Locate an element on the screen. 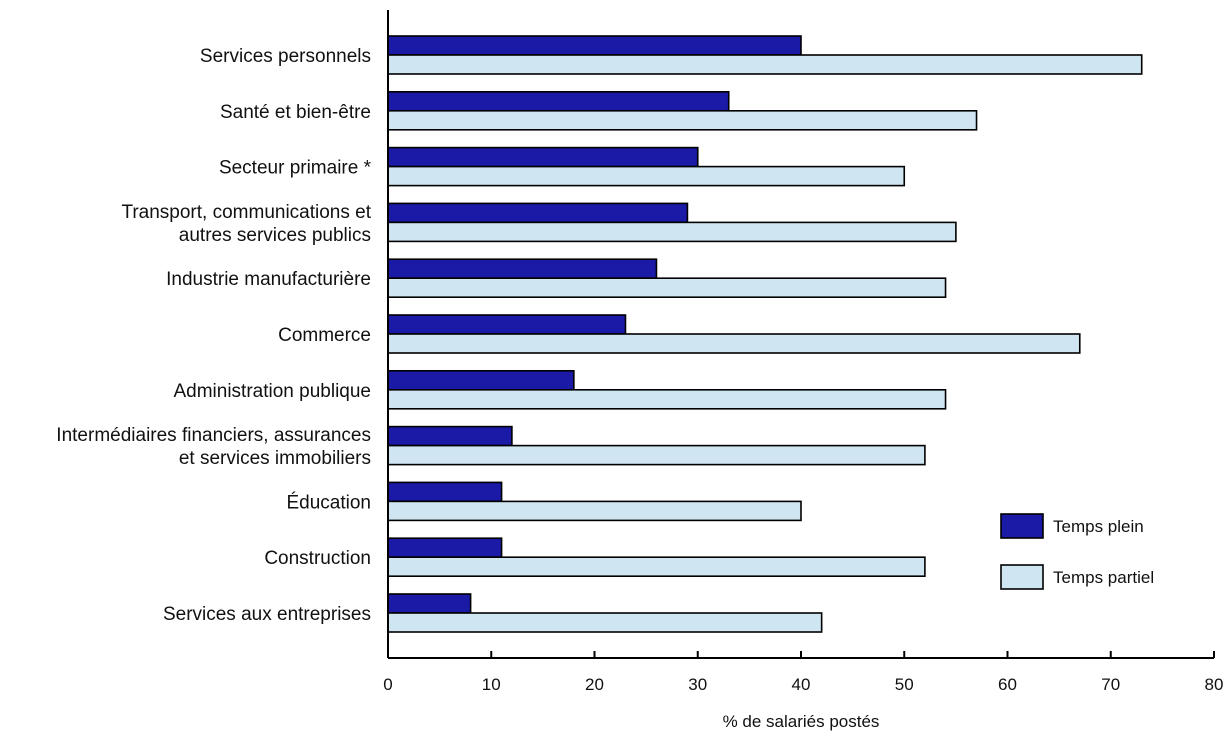 This screenshot has width=1230, height=736. category-label-line: Construction is located at coordinates (317, 558).